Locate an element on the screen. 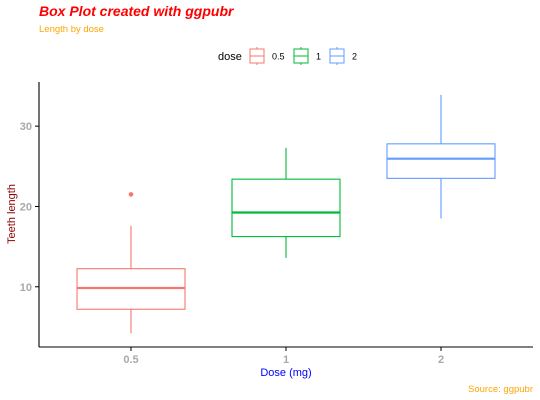 This screenshot has height=400, width=540. x-tick-label: 1 is located at coordinates (286, 360).